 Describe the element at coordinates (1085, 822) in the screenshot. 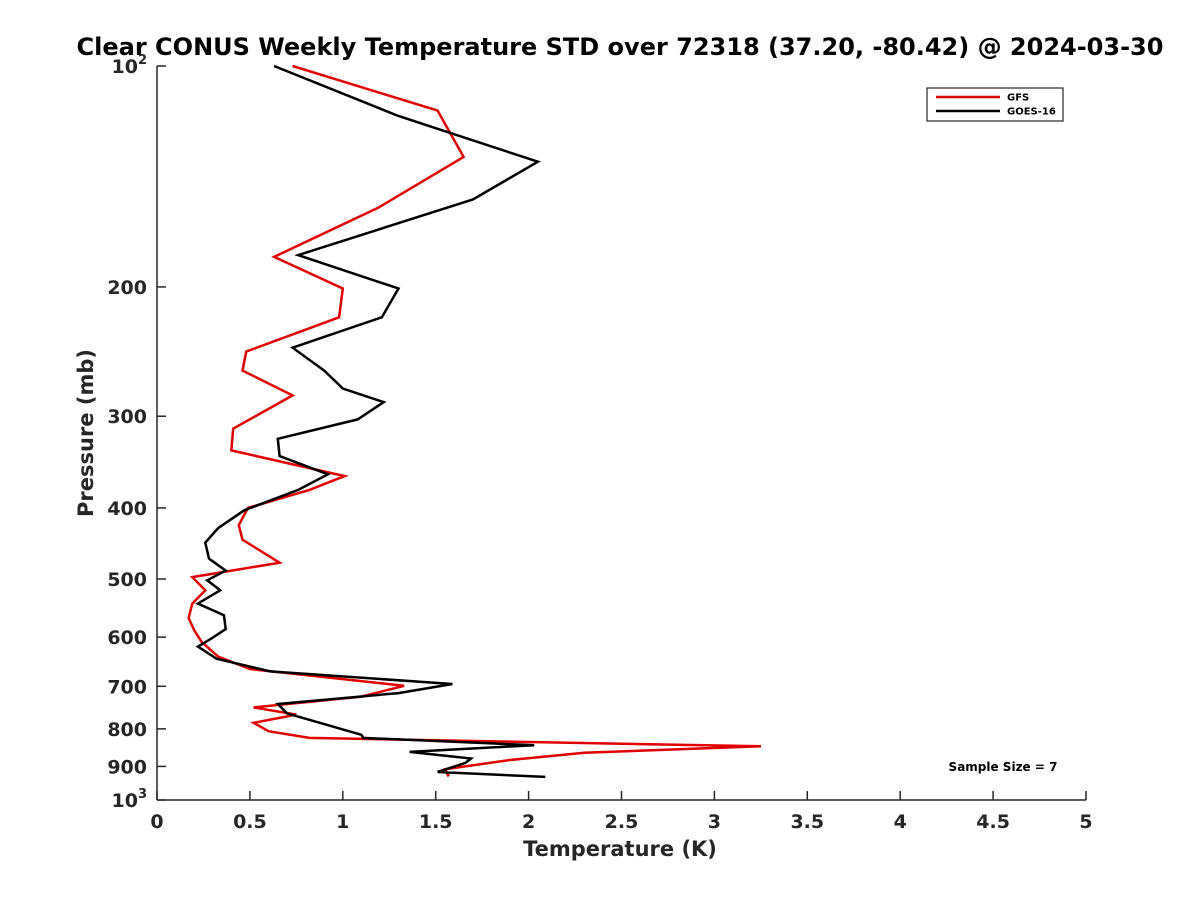

I see `x-tick-label: 5` at that location.